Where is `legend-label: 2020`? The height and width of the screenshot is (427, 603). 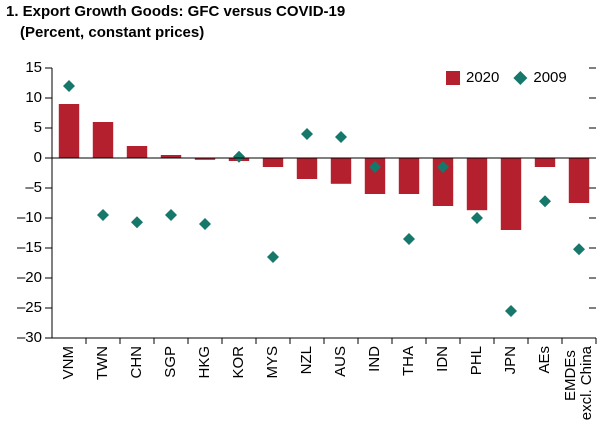 legend-label: 2020 is located at coordinates (482, 77).